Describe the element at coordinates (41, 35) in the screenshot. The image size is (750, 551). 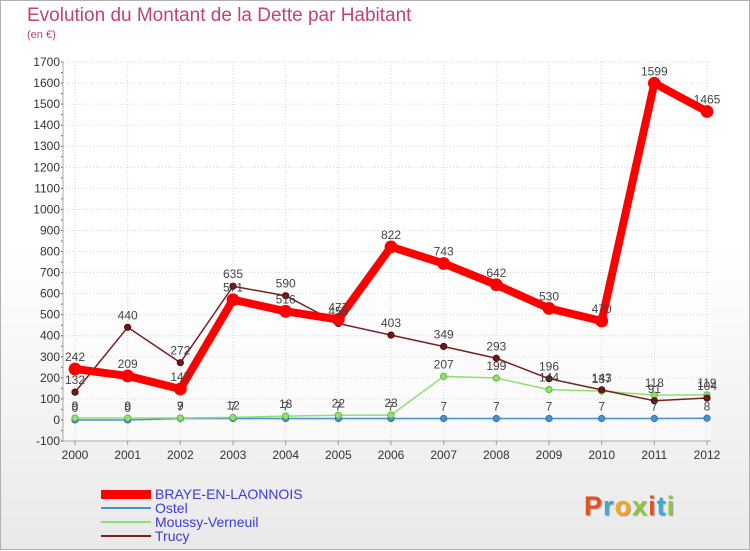
I see `chart-subtitle: (en €)` at that location.